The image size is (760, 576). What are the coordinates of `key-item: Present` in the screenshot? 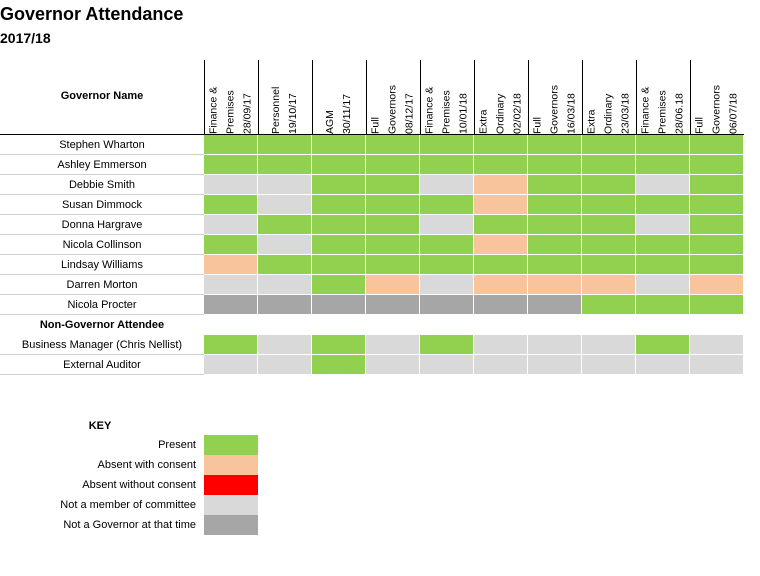 It's located at (130, 445).